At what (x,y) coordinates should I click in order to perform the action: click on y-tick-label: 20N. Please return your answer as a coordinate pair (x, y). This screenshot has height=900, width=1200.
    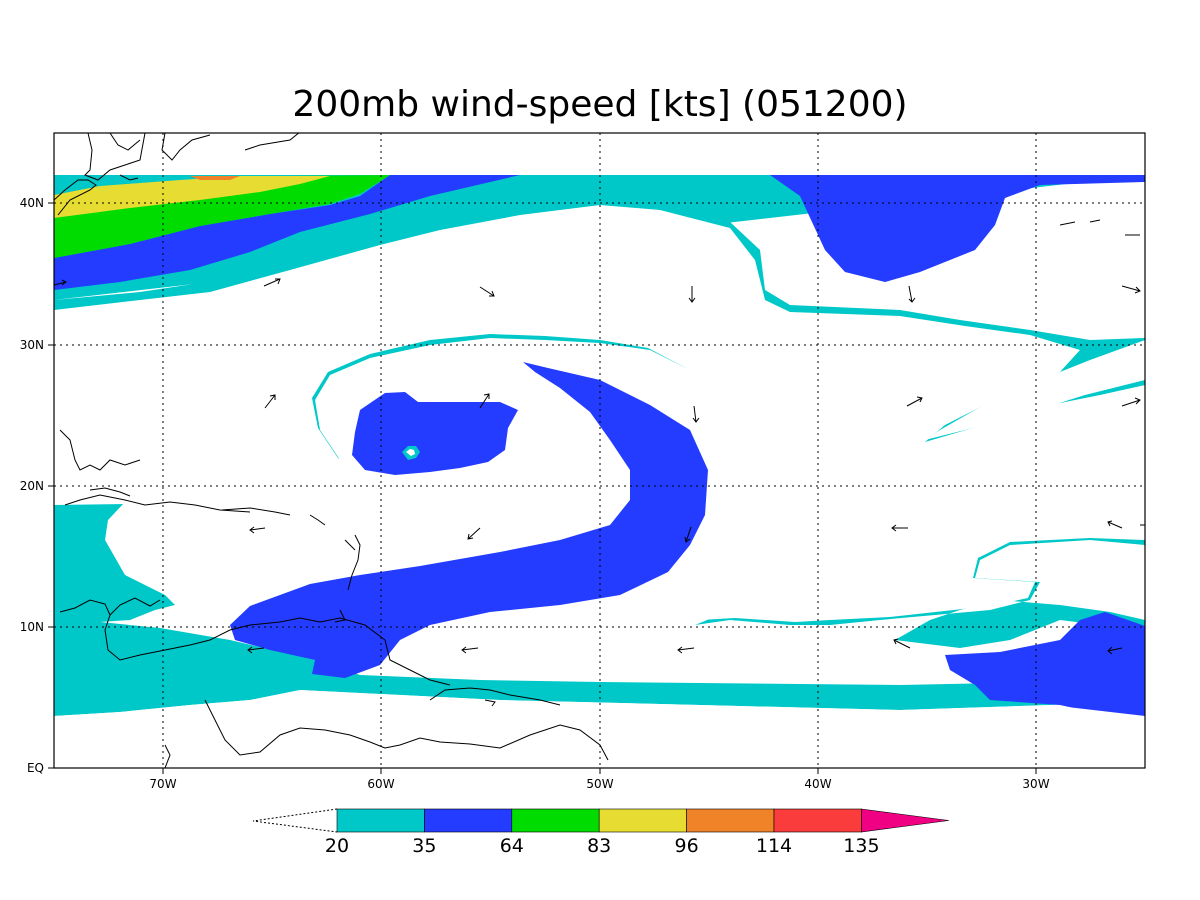
    Looking at the image, I should click on (32, 486).